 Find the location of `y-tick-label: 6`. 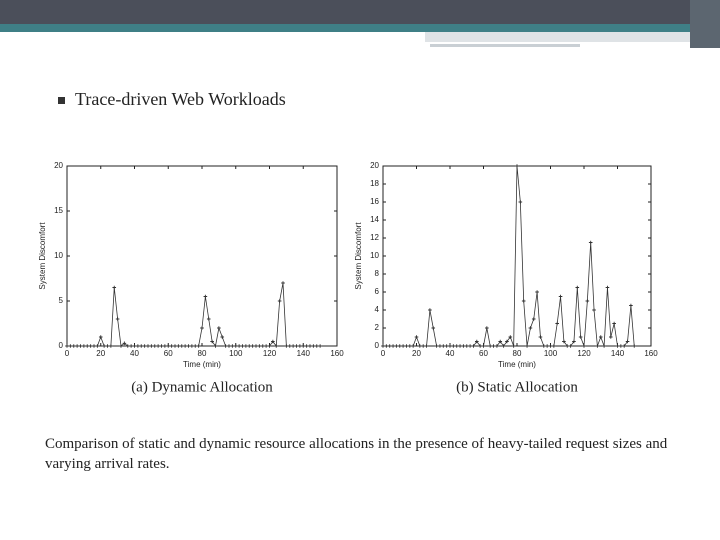

y-tick-label: 6 is located at coordinates (377, 291).